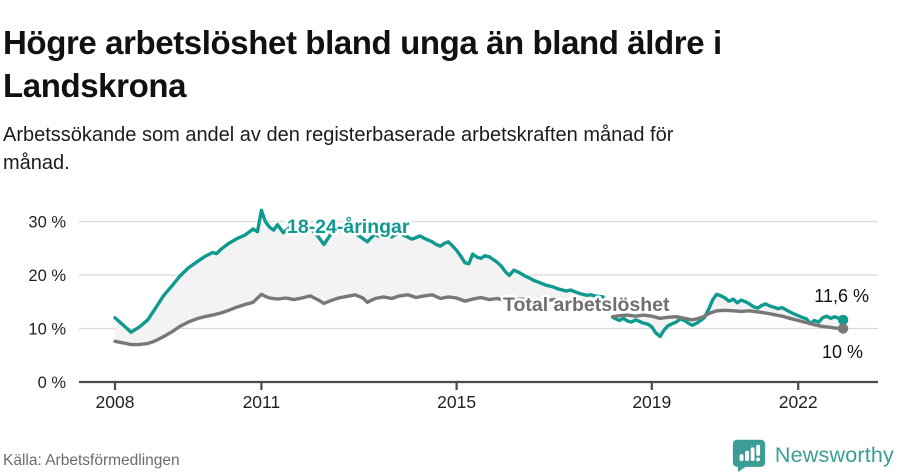  What do you see at coordinates (758, 450) in the screenshot?
I see `exclamation-bar` at bounding box center [758, 450].